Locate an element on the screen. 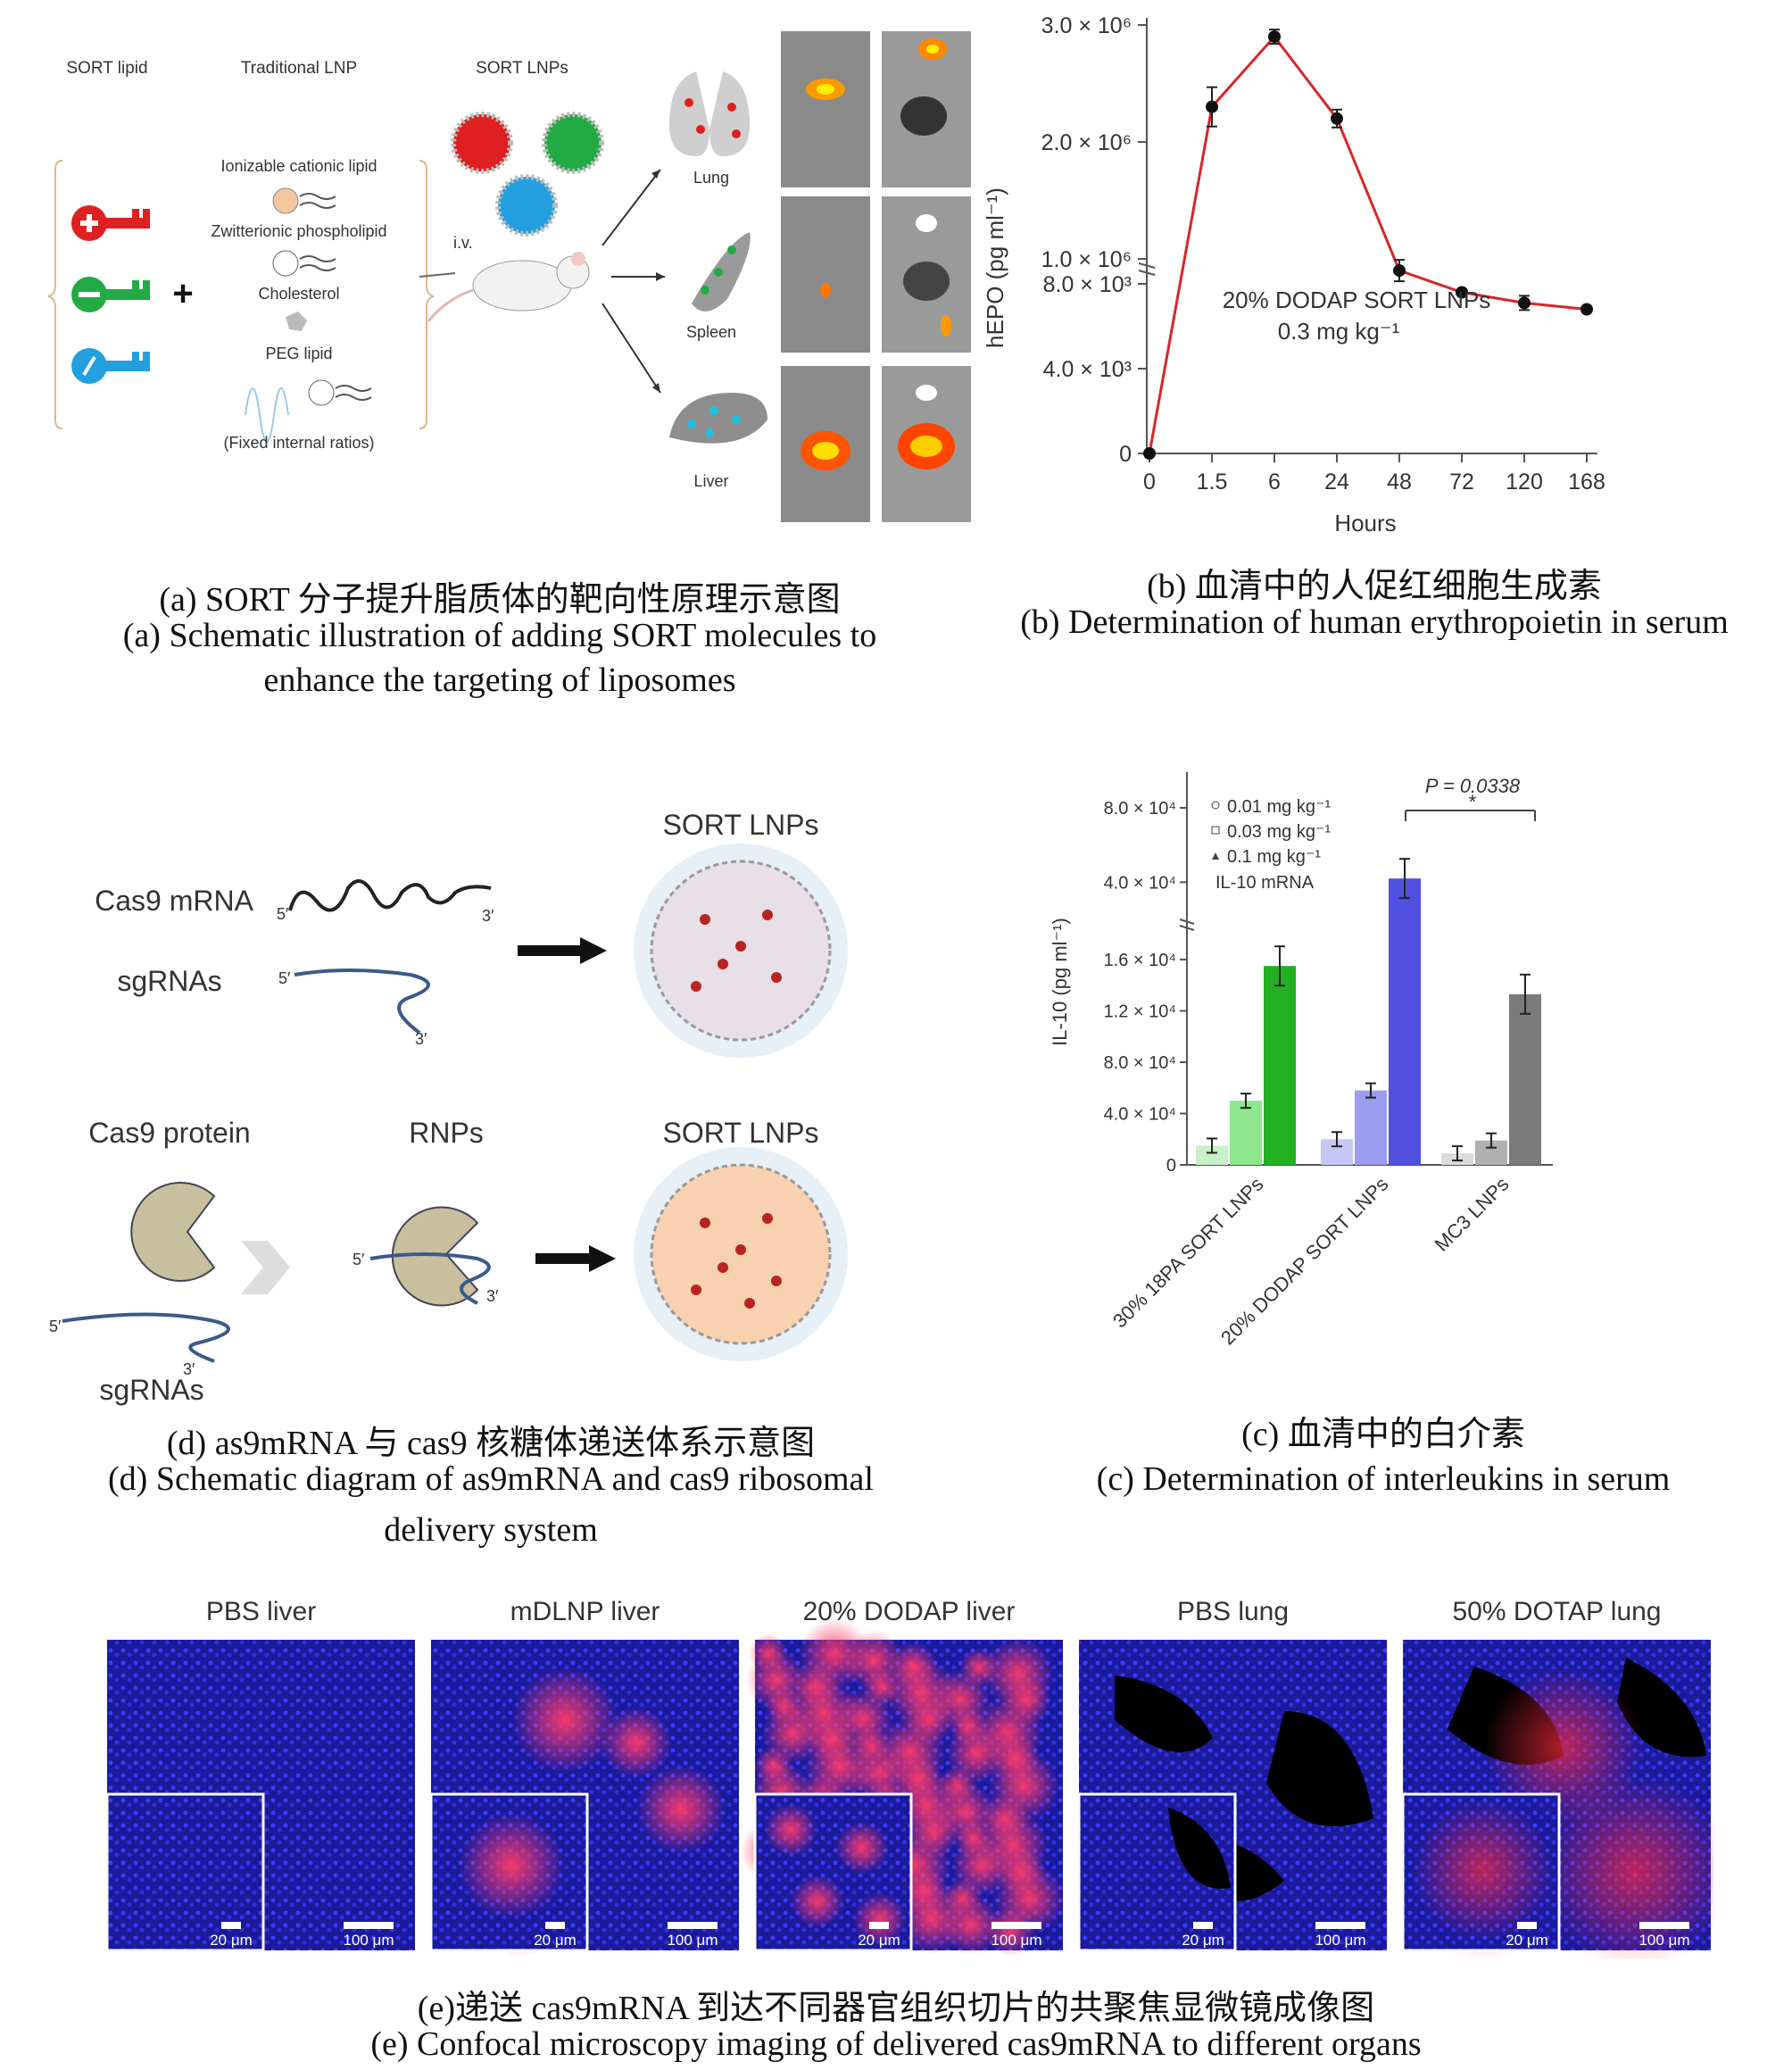 This screenshot has height=2070, width=1792. sort-lnp-red-icon is located at coordinates (482, 143).